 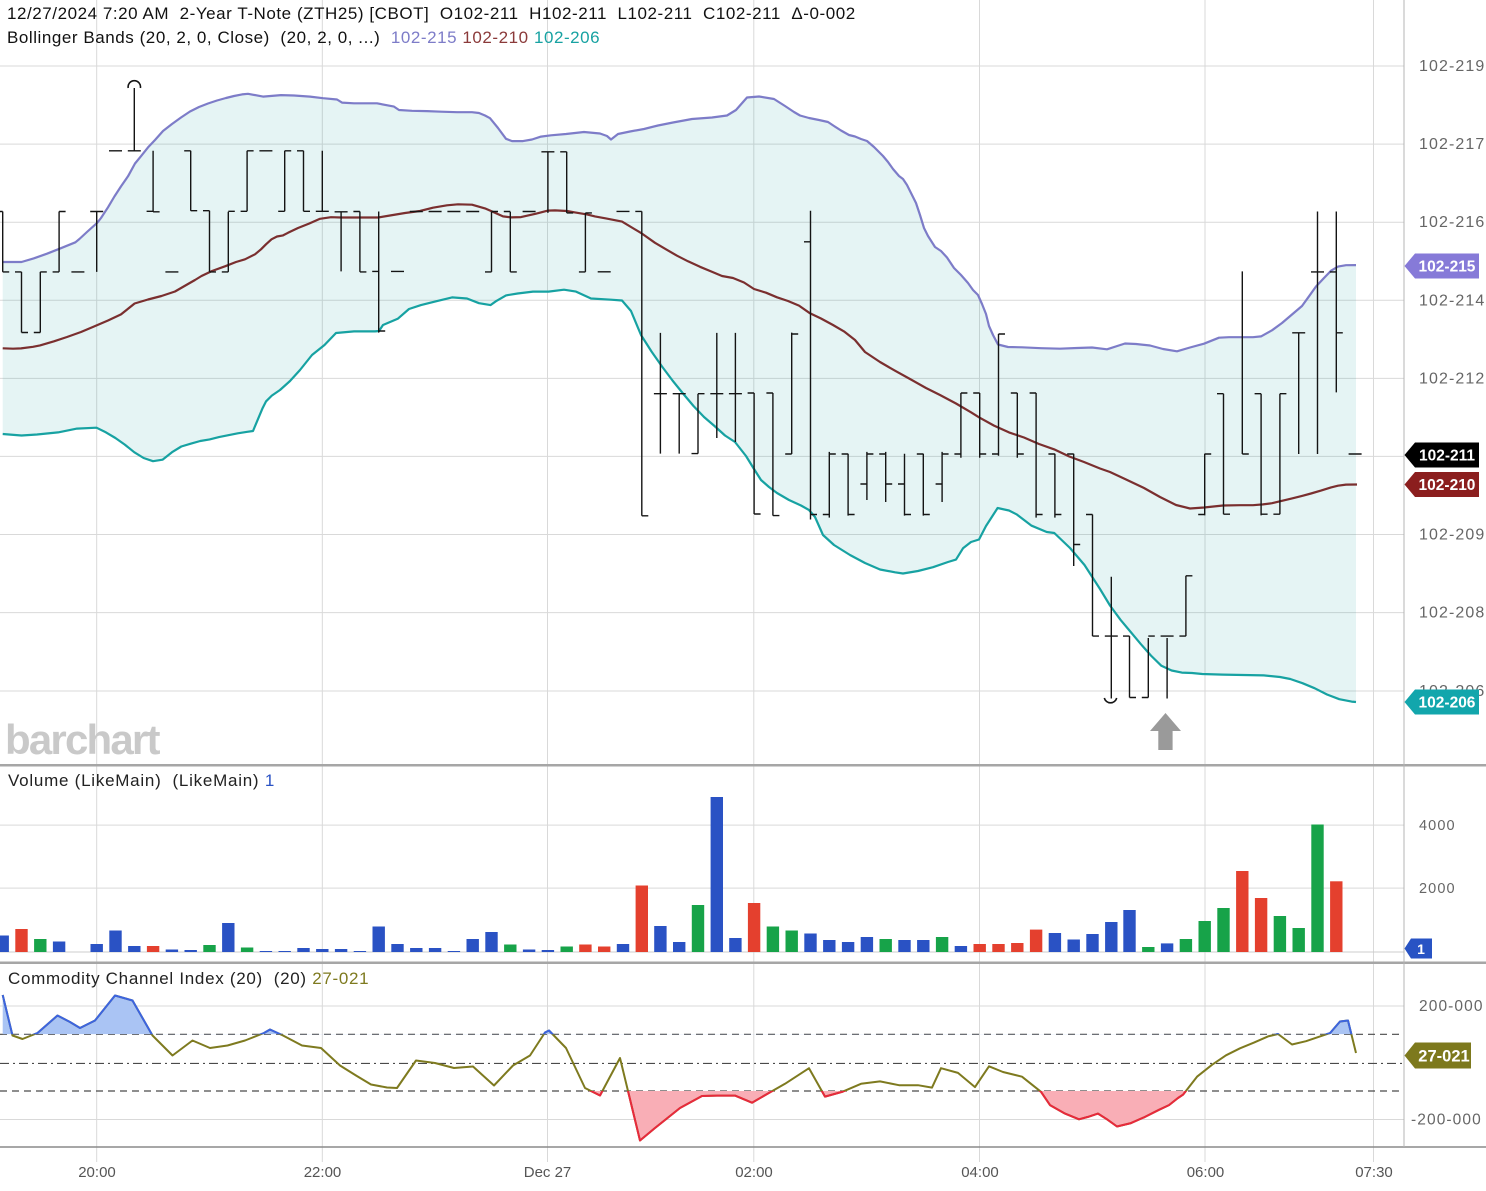 What do you see at coordinates (1446, 1120) in the screenshot?
I see `svg-text: -200-000` at bounding box center [1446, 1120].